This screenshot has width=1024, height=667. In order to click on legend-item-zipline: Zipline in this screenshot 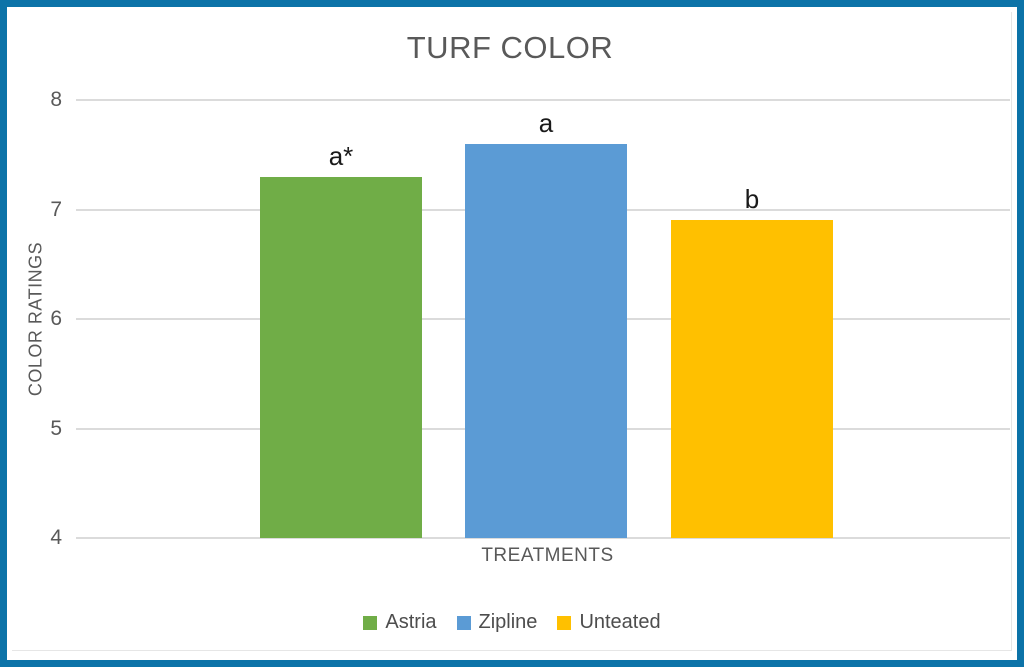, I will do `click(497, 622)`.